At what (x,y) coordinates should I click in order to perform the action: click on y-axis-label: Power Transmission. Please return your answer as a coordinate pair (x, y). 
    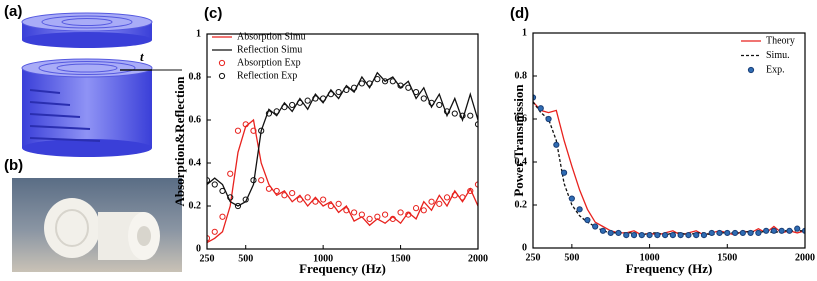
    Looking at the image, I should click on (518, 140).